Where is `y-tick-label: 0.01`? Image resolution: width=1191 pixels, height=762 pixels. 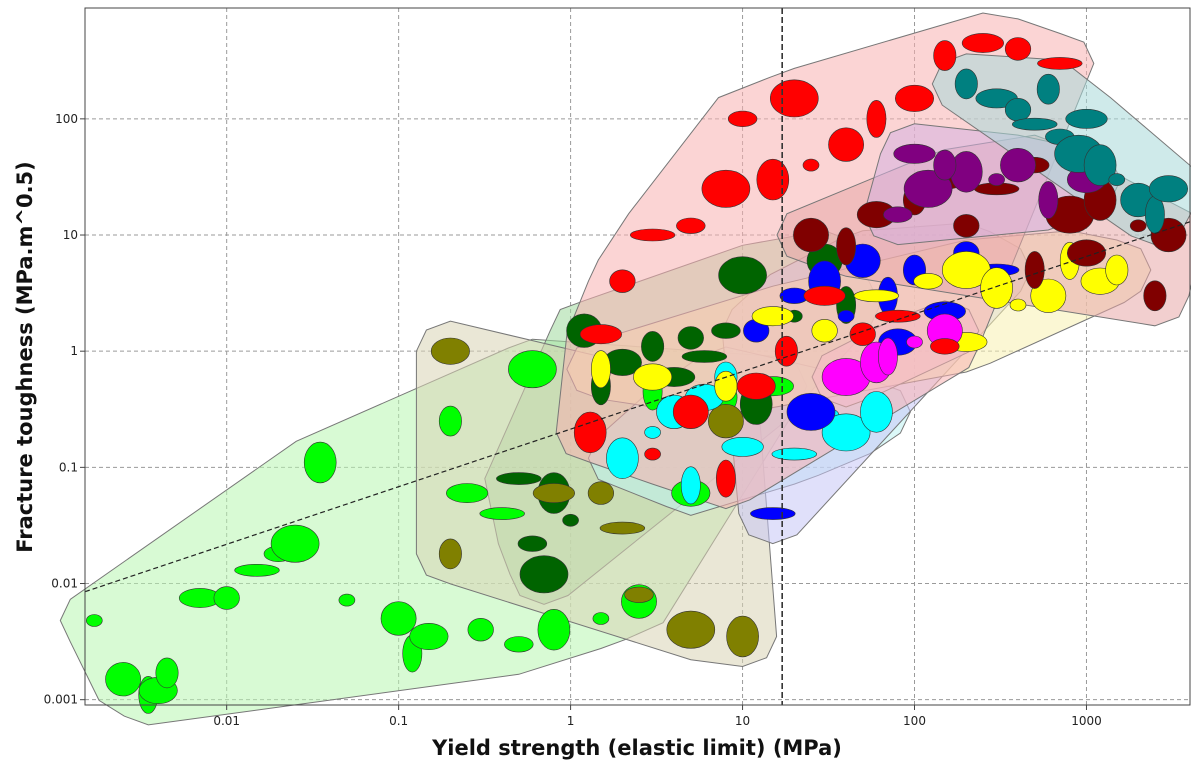
y-tick-label: 0.01 is located at coordinates (64, 584).